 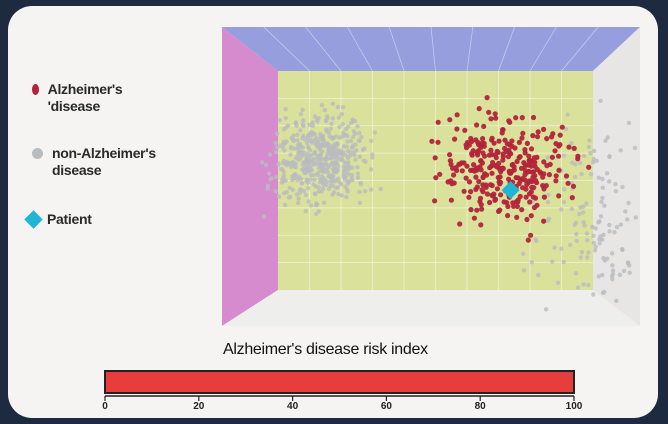 I want to click on risk-axis-tick-label: 40, so click(x=293, y=406).